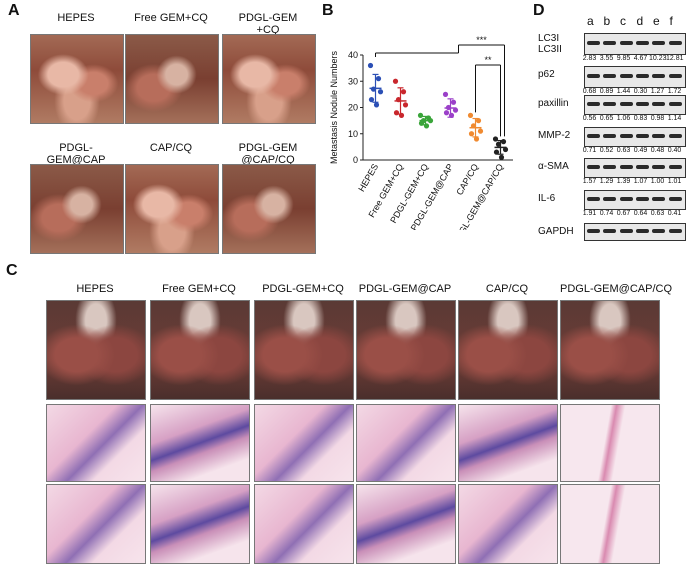 This screenshot has height=566, width=692. Describe the element at coordinates (623, 118) in the screenshot. I see `quant-value: 1.06` at that location.